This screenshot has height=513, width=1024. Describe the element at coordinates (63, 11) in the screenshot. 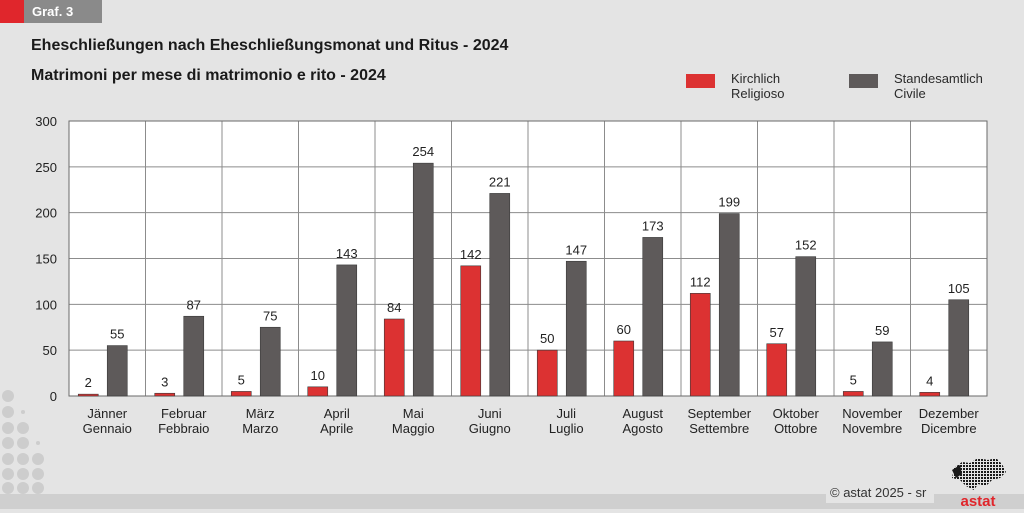

I see `graph-tag: Graf. 3` at that location.